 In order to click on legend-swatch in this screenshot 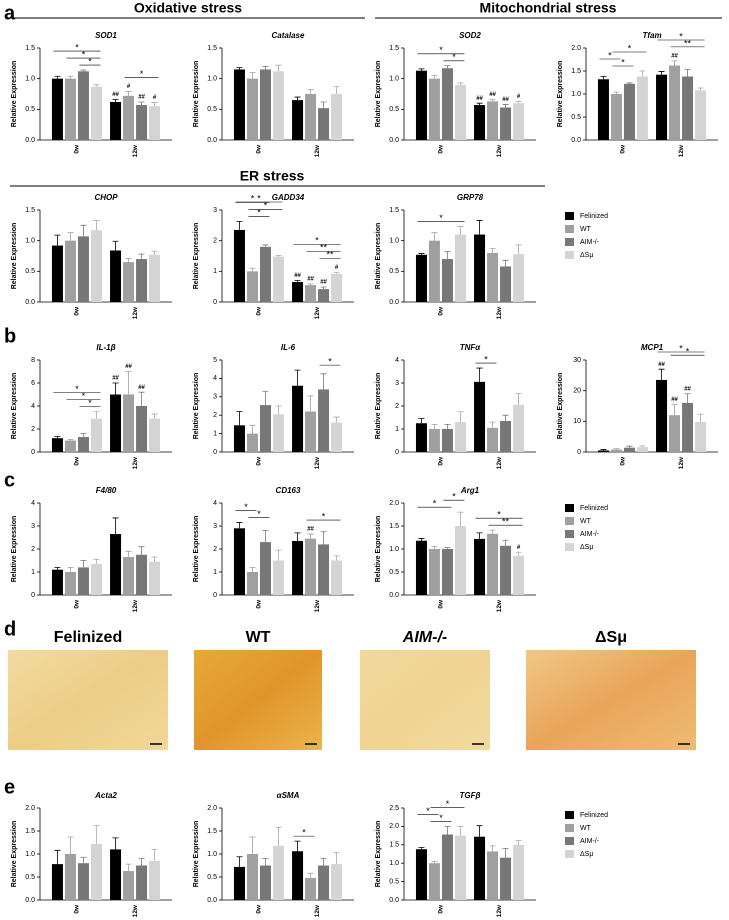, I will do `click(569, 216)`.